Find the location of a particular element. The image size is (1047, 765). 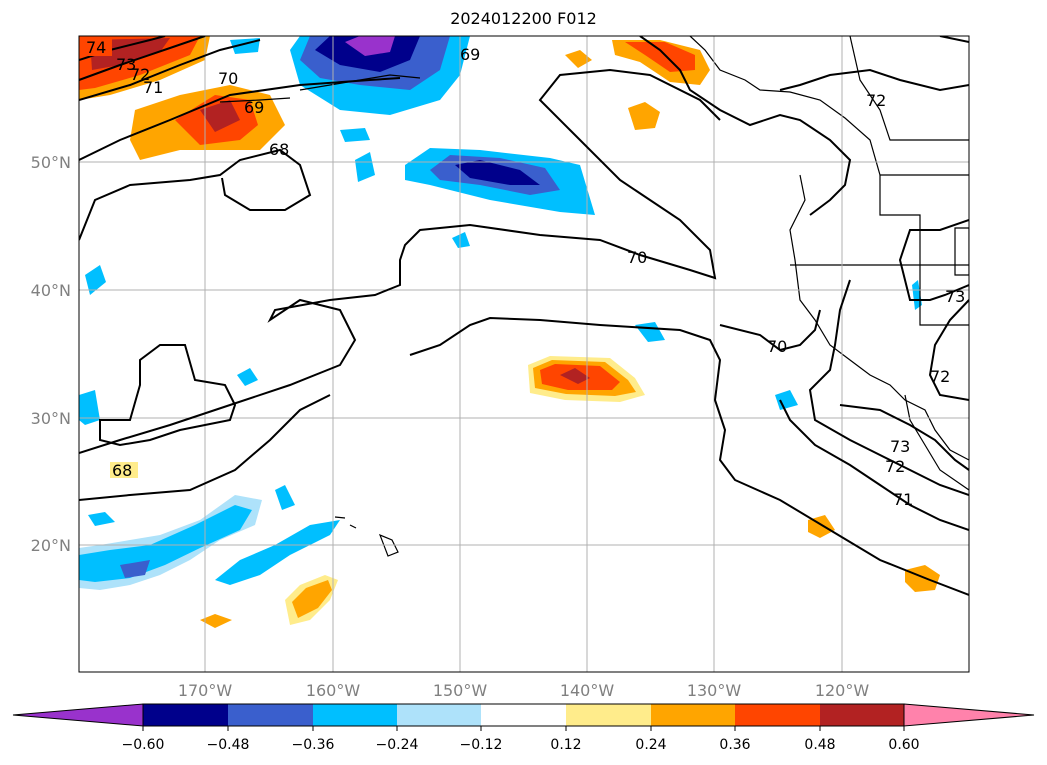

lon-label: 120°W is located at coordinates (842, 690).